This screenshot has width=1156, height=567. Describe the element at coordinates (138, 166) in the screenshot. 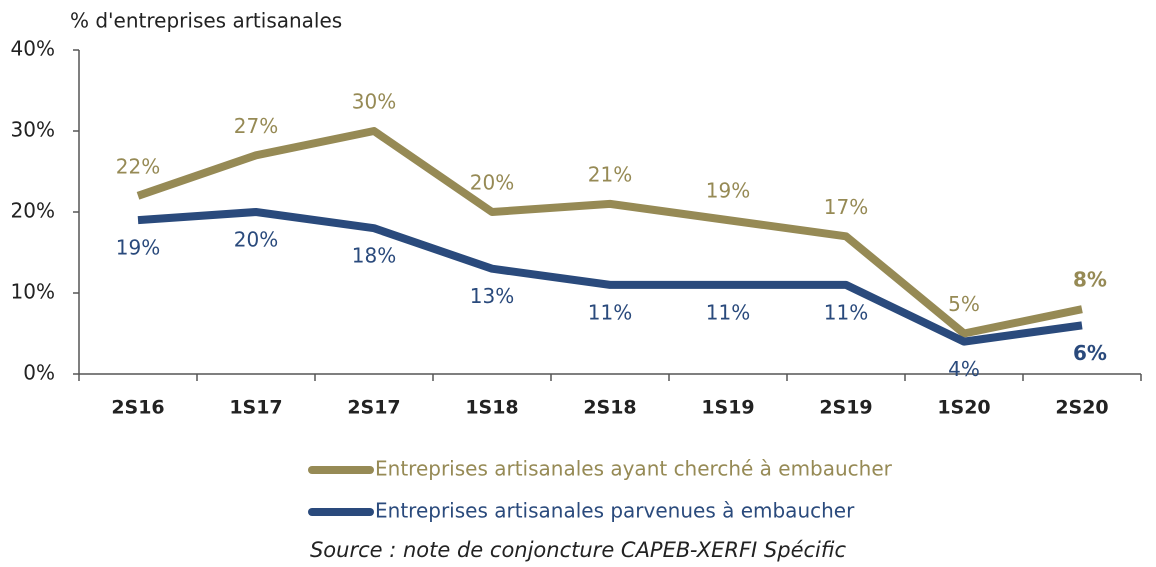

I see `data-label: 22%` at that location.